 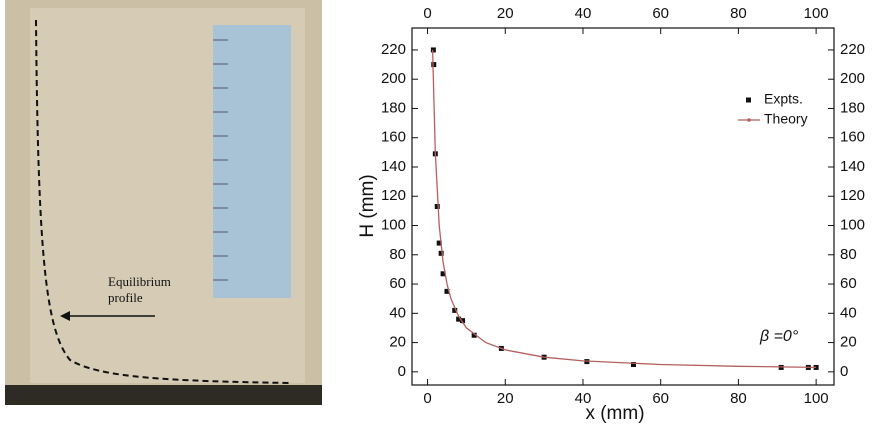 I want to click on x-tick-label: 0, so click(x=427, y=398).